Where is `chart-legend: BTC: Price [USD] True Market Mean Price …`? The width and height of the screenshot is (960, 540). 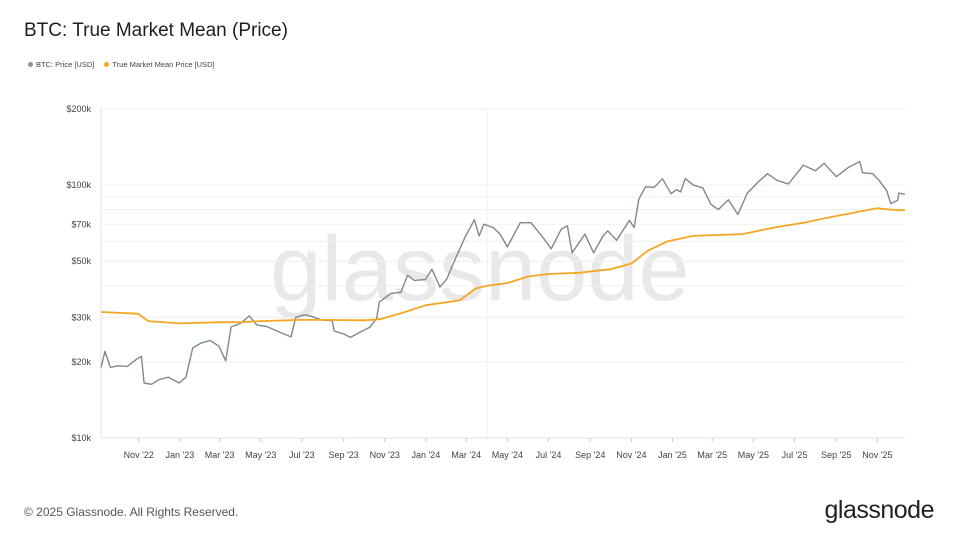 chart-legend: BTC: Price [USD] True Market Mean Price … is located at coordinates (121, 64).